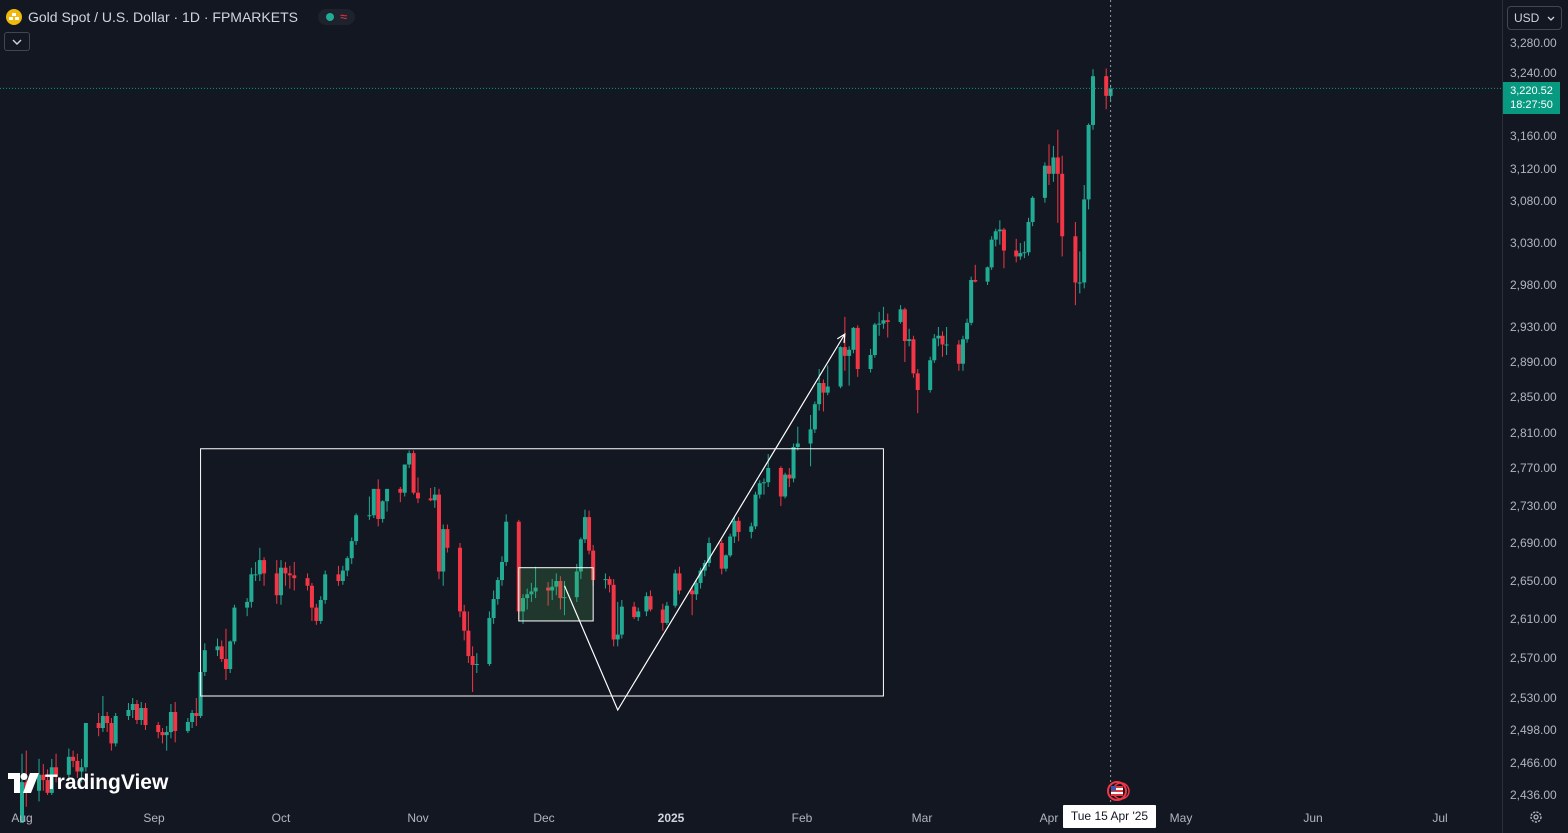 The height and width of the screenshot is (833, 1568). I want to click on price-axis-border, so click(1502, 416).